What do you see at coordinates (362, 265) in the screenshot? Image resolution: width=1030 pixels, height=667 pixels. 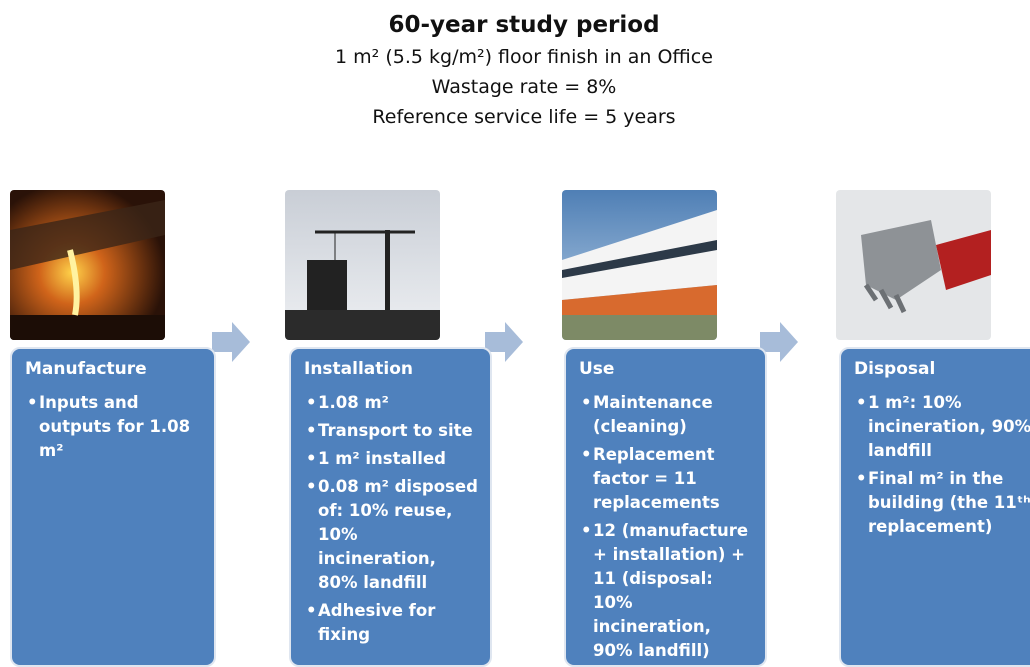 I see `installation-photo` at bounding box center [362, 265].